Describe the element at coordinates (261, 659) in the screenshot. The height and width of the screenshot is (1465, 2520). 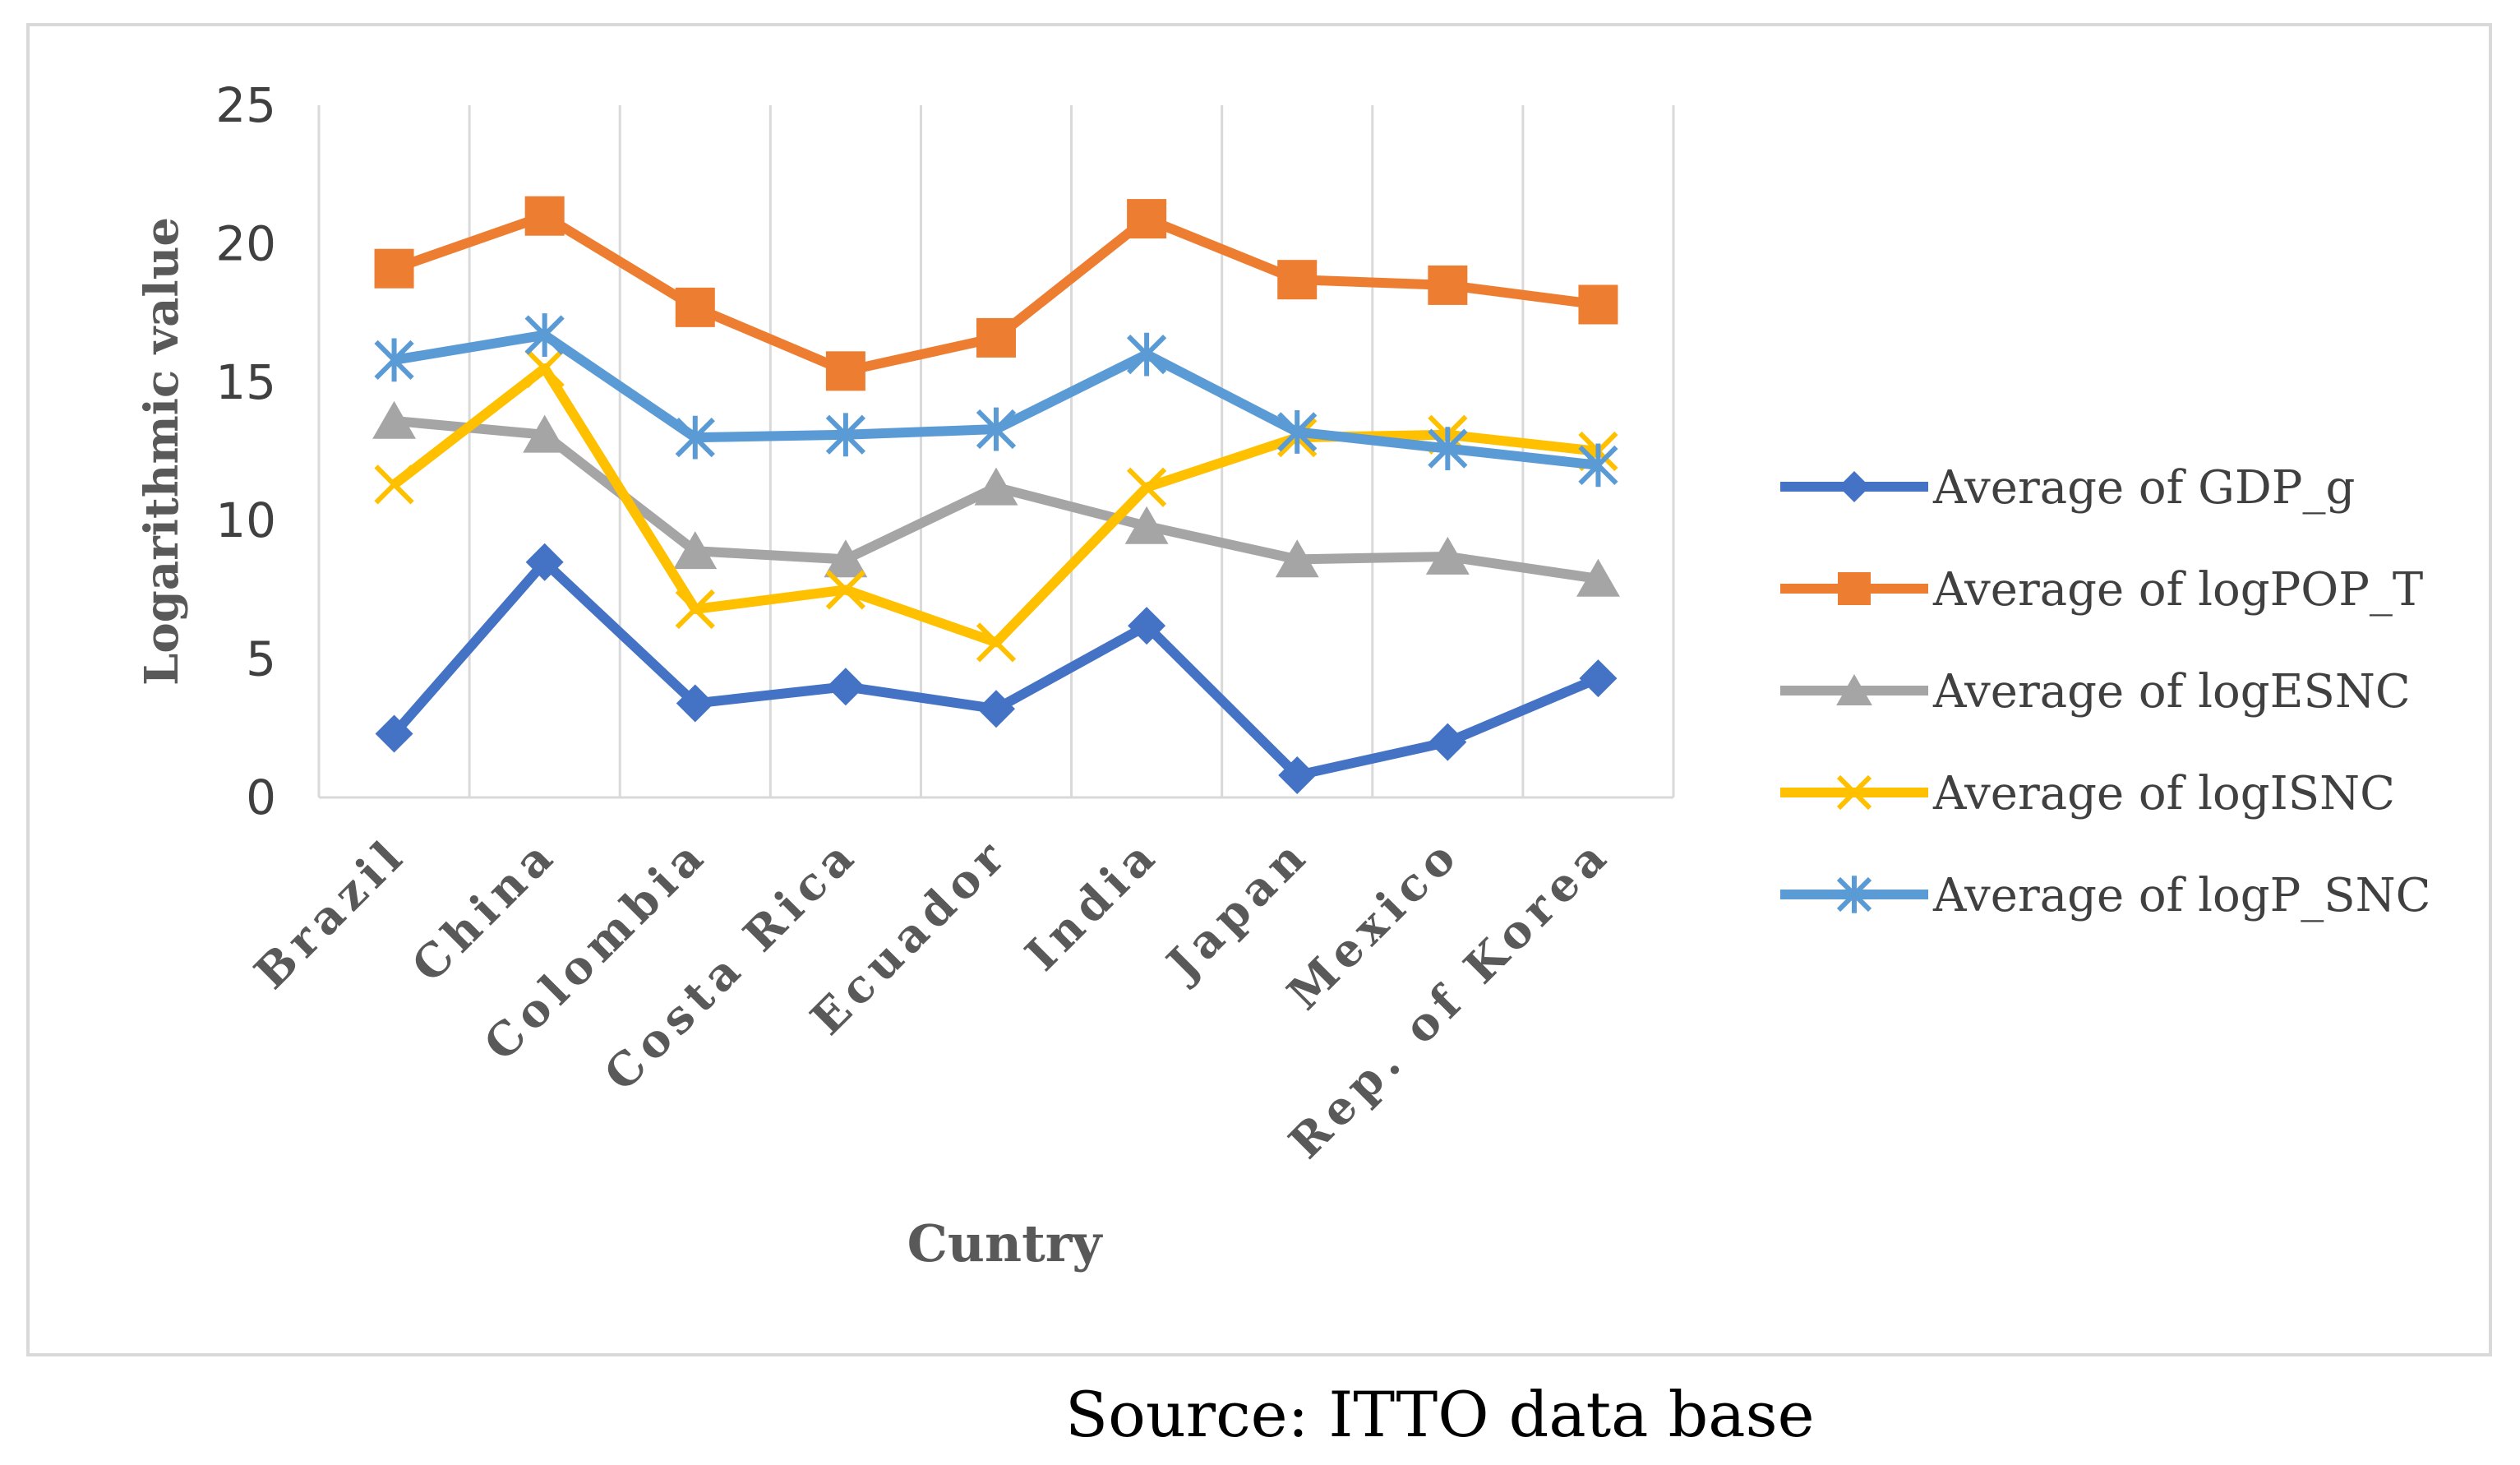
I see `y-tick-label: 5` at that location.